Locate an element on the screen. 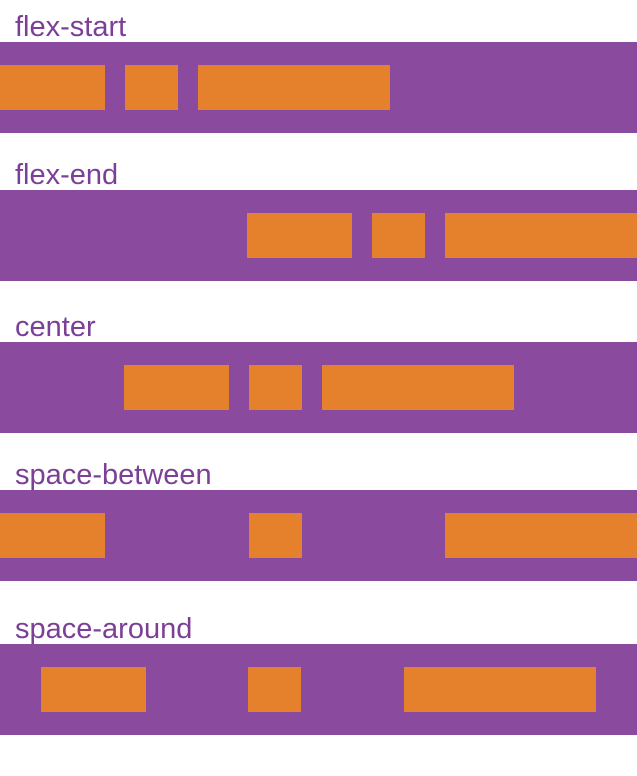  section-label: flex-end is located at coordinates (67, 175).